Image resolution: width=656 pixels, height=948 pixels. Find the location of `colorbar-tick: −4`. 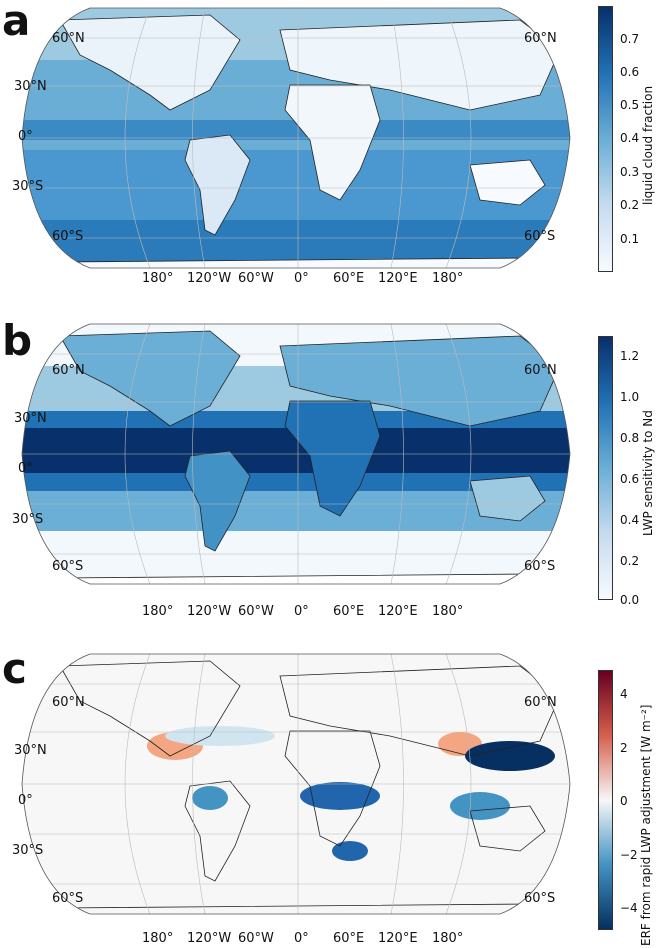

colorbar-tick: −4 is located at coordinates (629, 908).